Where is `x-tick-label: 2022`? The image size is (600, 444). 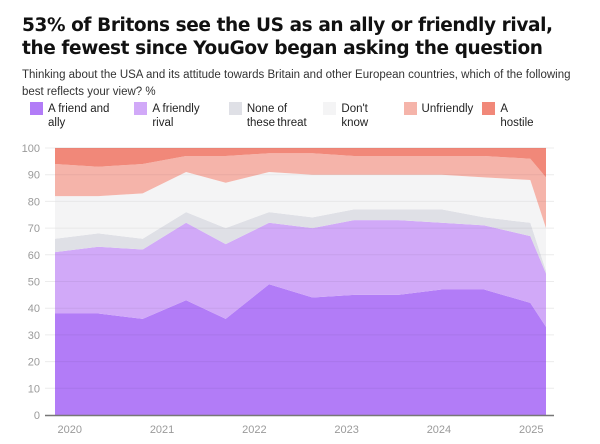 x-tick-label: 2022 is located at coordinates (254, 430).